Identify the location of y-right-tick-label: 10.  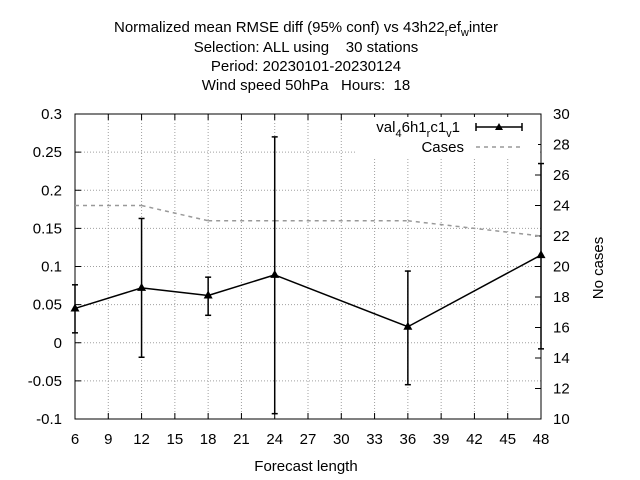
(561, 419).